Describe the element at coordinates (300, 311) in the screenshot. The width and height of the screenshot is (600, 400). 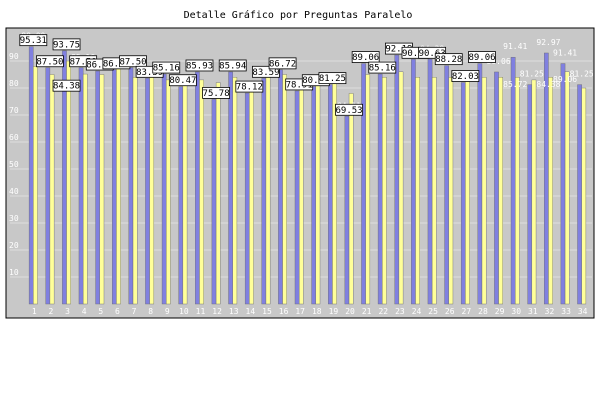
I see `x-tick-label: 17` at that location.